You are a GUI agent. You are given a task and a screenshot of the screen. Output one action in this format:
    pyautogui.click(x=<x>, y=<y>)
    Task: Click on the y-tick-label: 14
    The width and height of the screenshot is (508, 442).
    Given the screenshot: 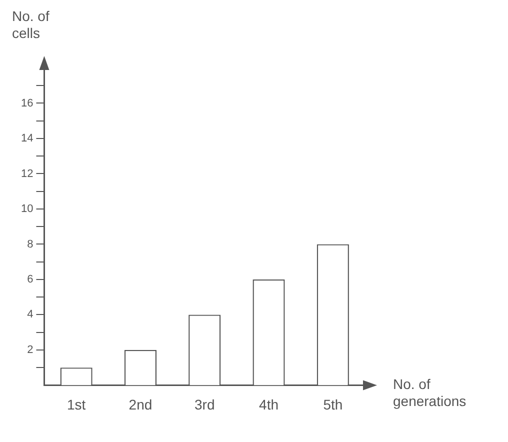 What is the action you would take?
    pyautogui.click(x=27, y=138)
    